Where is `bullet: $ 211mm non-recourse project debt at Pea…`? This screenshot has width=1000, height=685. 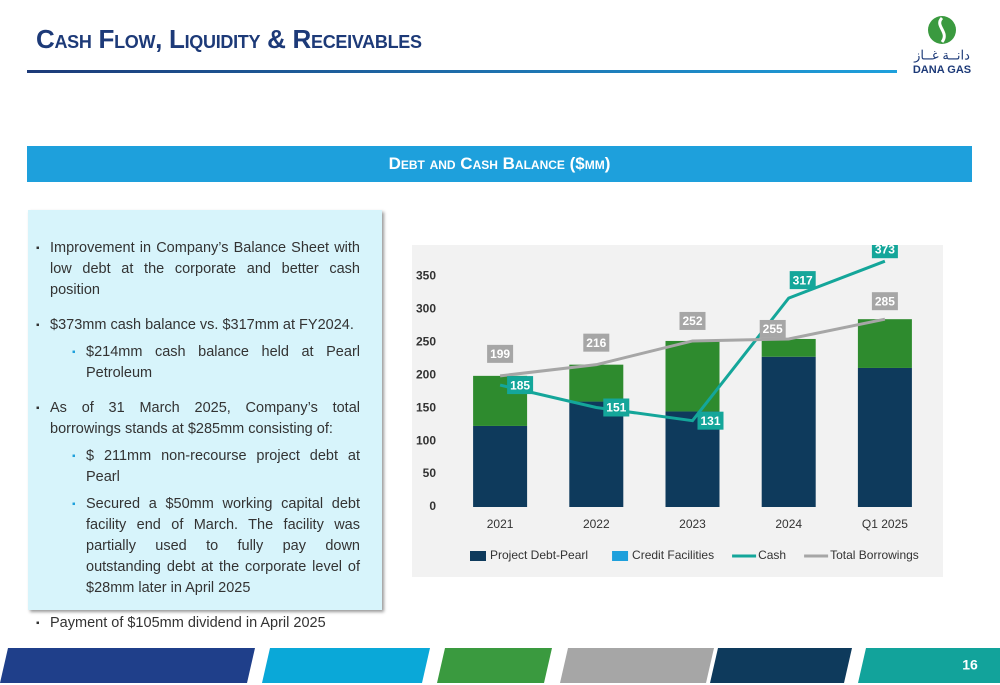 bullet: $ 211mm non-recourse project debt at Pea… is located at coordinates (198, 467).